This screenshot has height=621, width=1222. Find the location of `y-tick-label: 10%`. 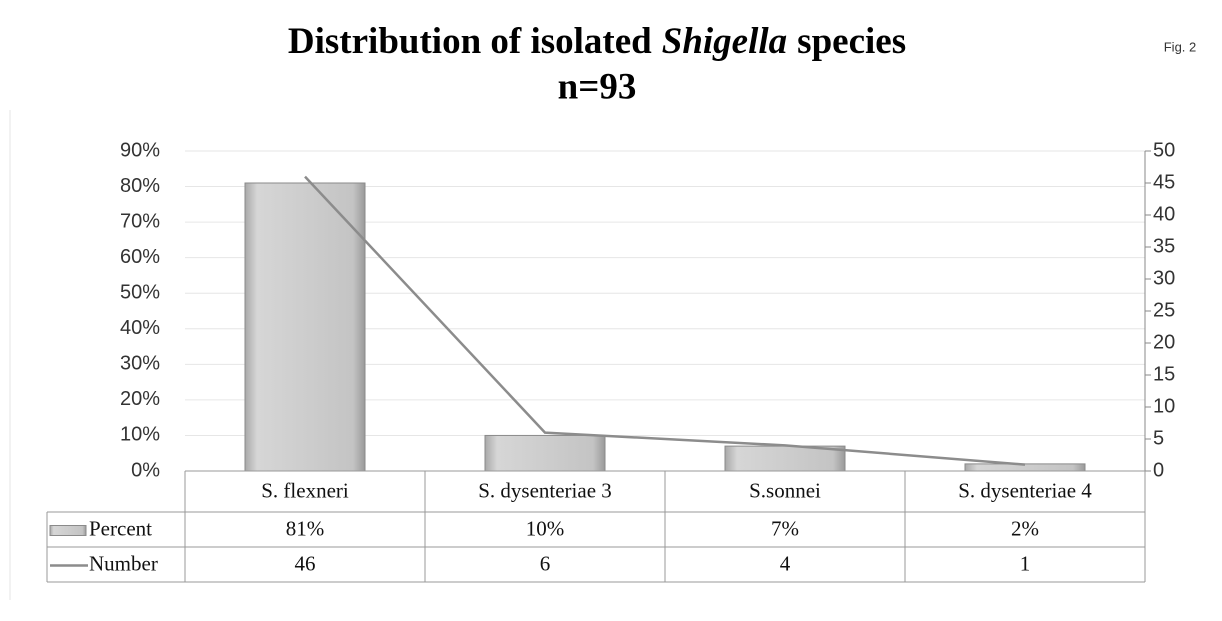

y-tick-label: 10% is located at coordinates (140, 435).